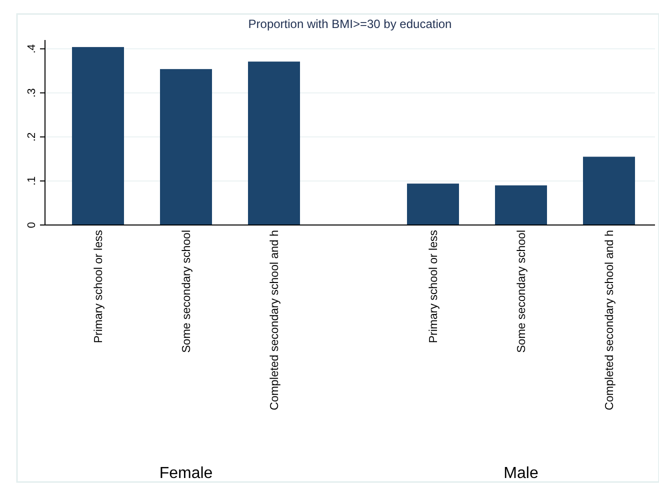 This screenshot has height=484, width=659. Describe the element at coordinates (186, 473) in the screenshot. I see `text: Female` at that location.